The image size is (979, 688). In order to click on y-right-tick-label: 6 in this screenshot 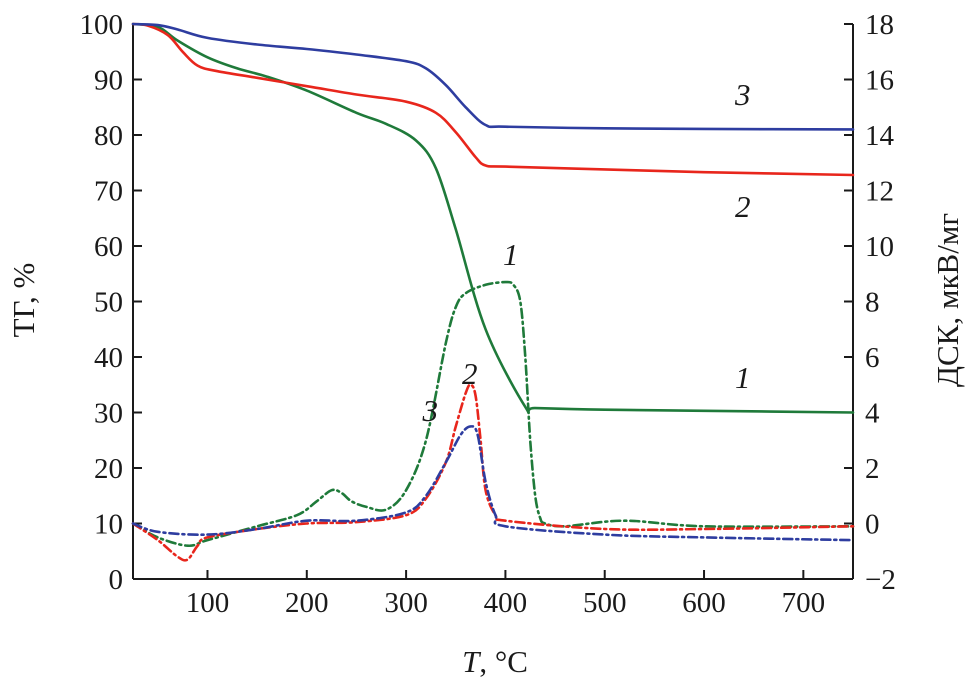, I will do `click(872, 358)`.